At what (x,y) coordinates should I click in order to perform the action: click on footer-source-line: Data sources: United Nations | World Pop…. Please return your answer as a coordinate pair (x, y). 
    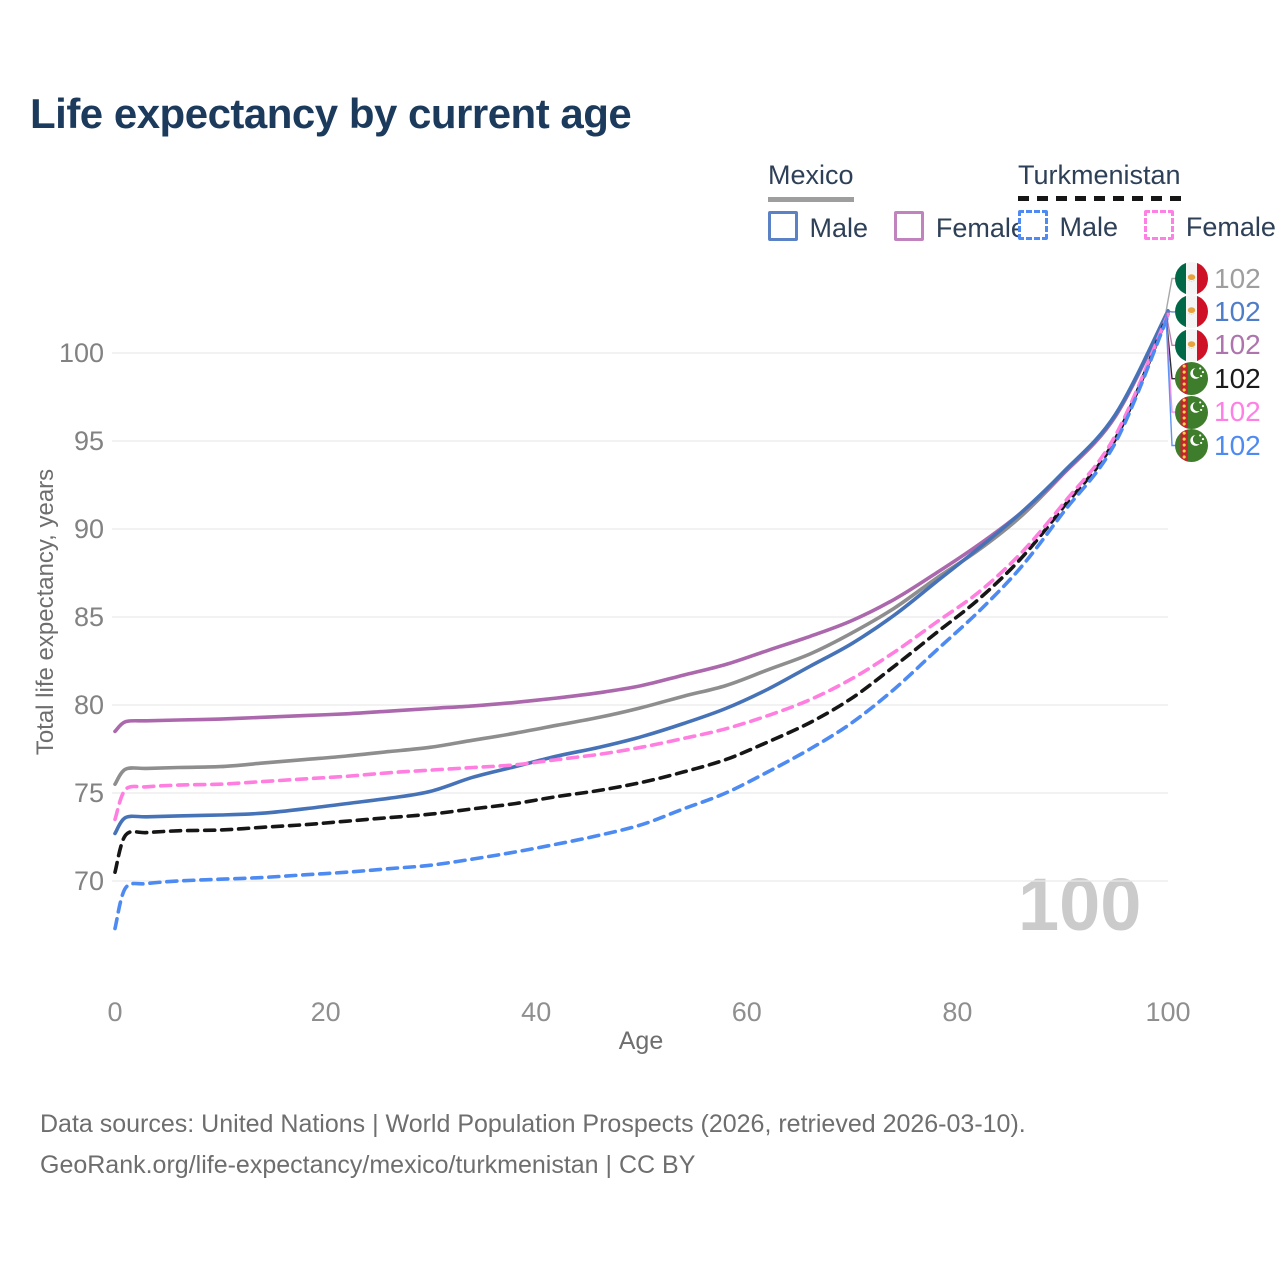
    Looking at the image, I should click on (533, 1124).